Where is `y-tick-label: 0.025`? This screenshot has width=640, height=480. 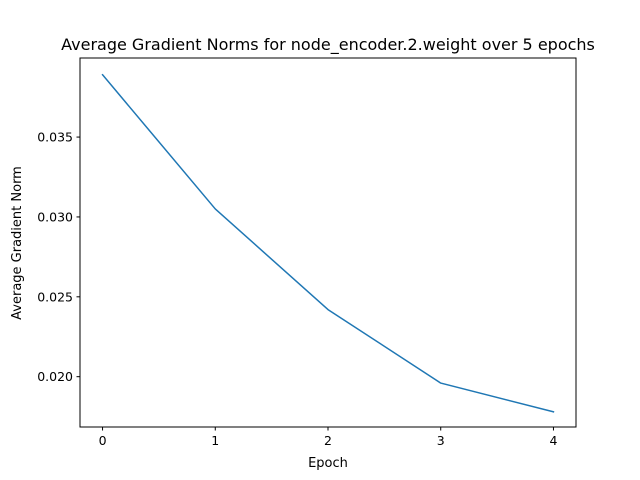
y-tick-label: 0.025 is located at coordinates (55, 296).